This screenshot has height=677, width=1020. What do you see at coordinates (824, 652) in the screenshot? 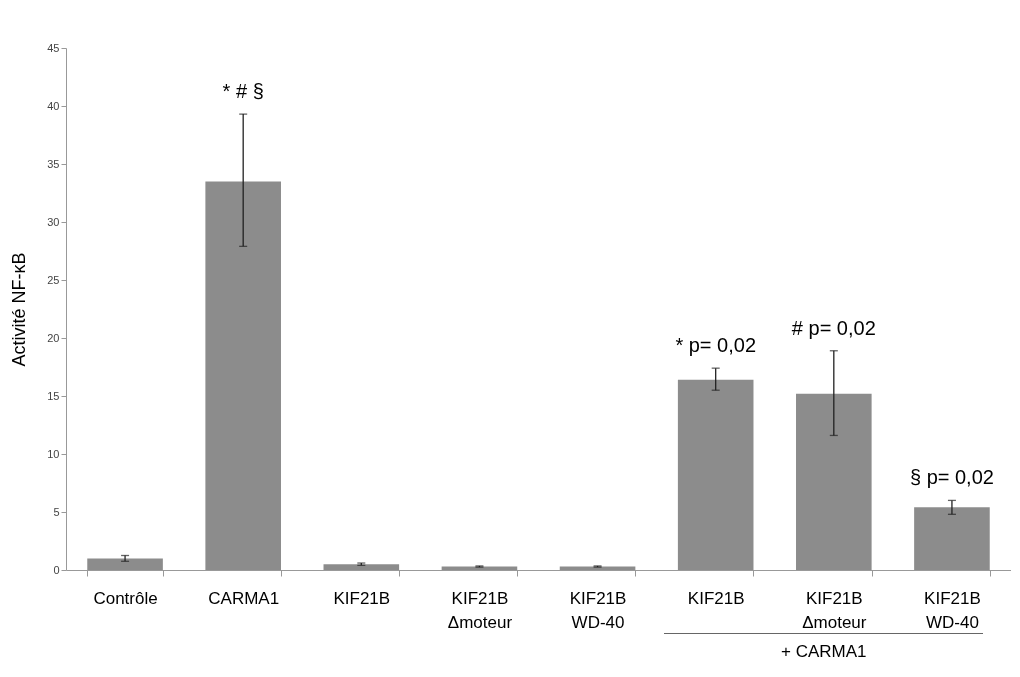
I see `text: + CARMA1` at bounding box center [824, 652].